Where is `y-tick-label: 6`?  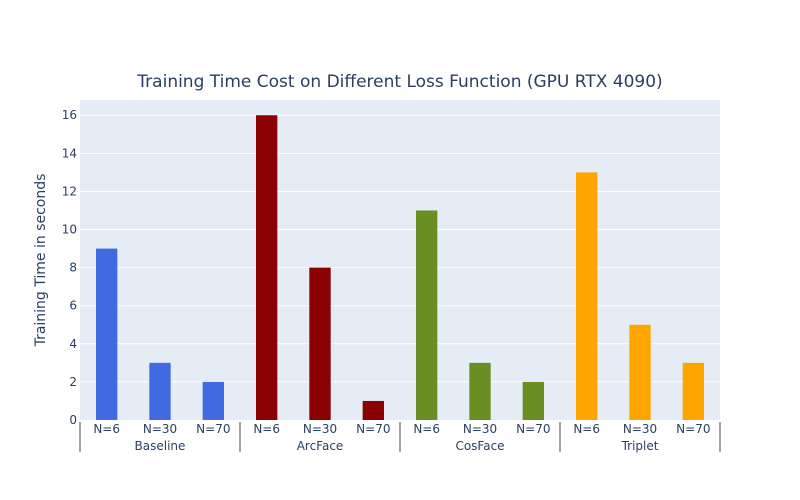
y-tick-label: 6 is located at coordinates (73, 306).